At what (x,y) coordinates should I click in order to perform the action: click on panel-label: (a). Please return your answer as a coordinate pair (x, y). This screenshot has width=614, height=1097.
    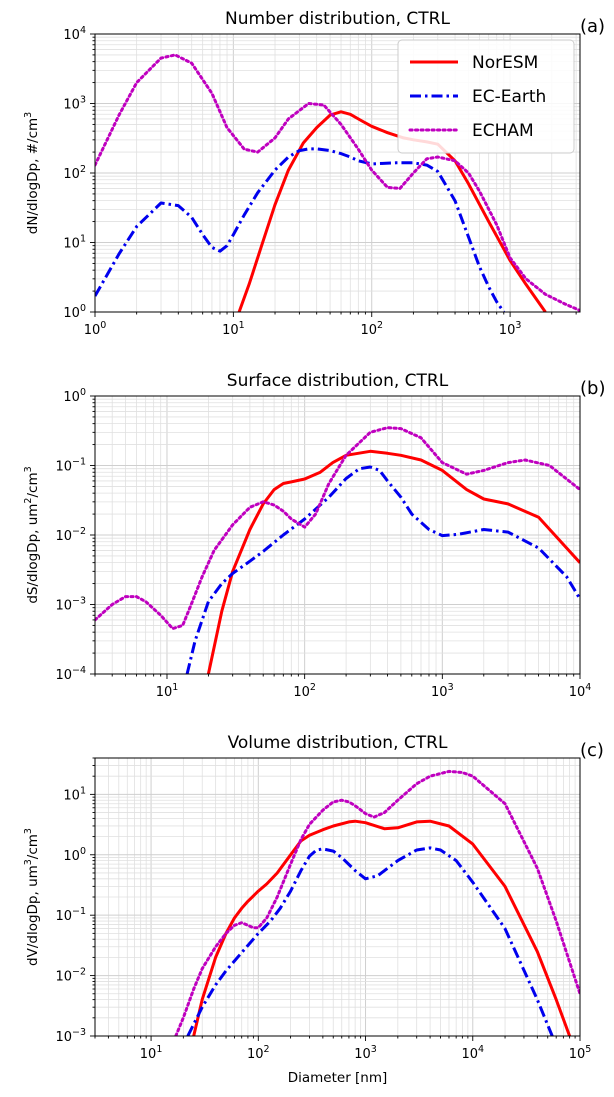
    Looking at the image, I should click on (592, 26).